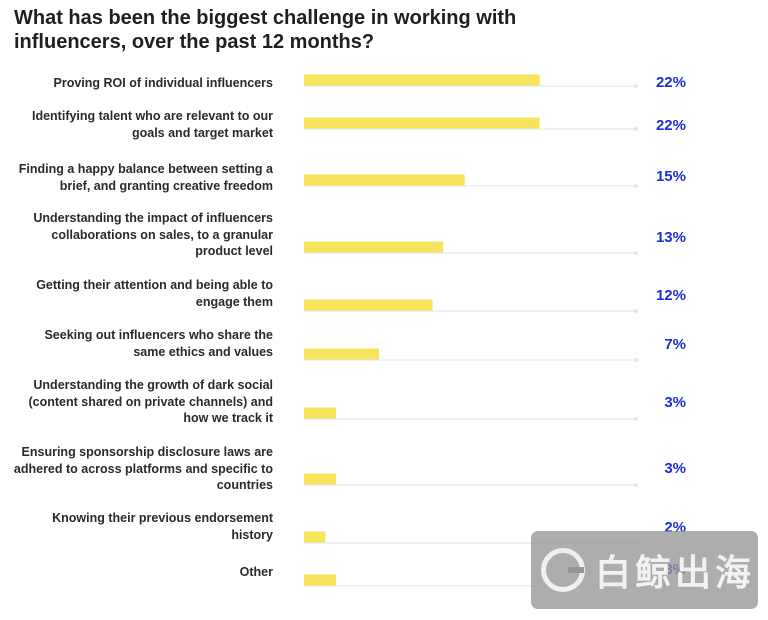 The height and width of the screenshot is (620, 768). What do you see at coordinates (163, 83) in the screenshot?
I see `category-label: Proving ROI of individual influencers` at bounding box center [163, 83].